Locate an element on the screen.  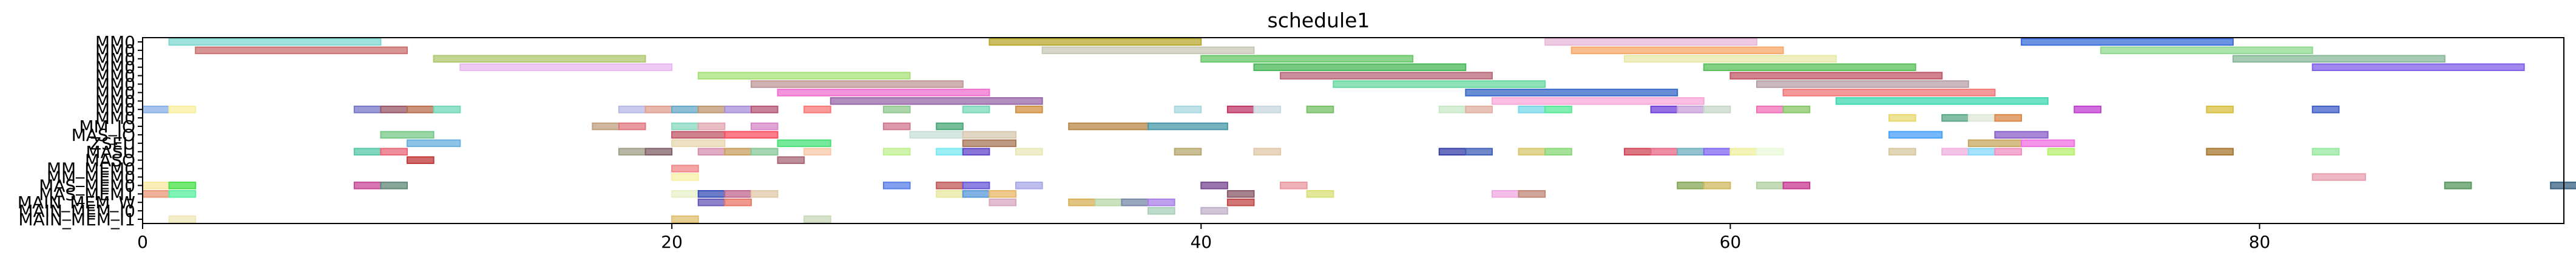
y-tick-label: MAS_MEM0 is located at coordinates (87, 186).